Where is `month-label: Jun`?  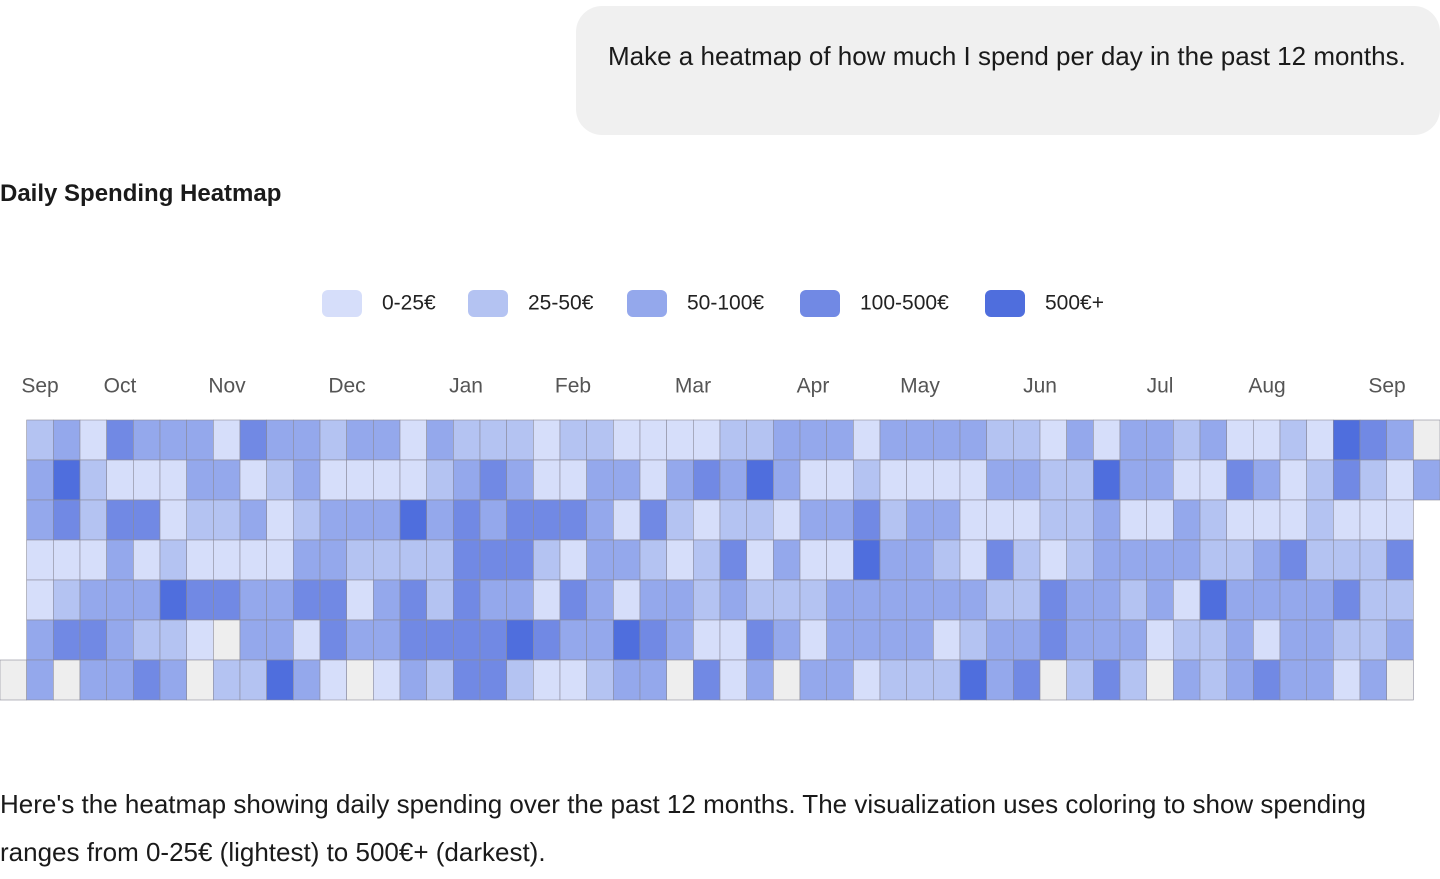
month-label: Jun is located at coordinates (1040, 386).